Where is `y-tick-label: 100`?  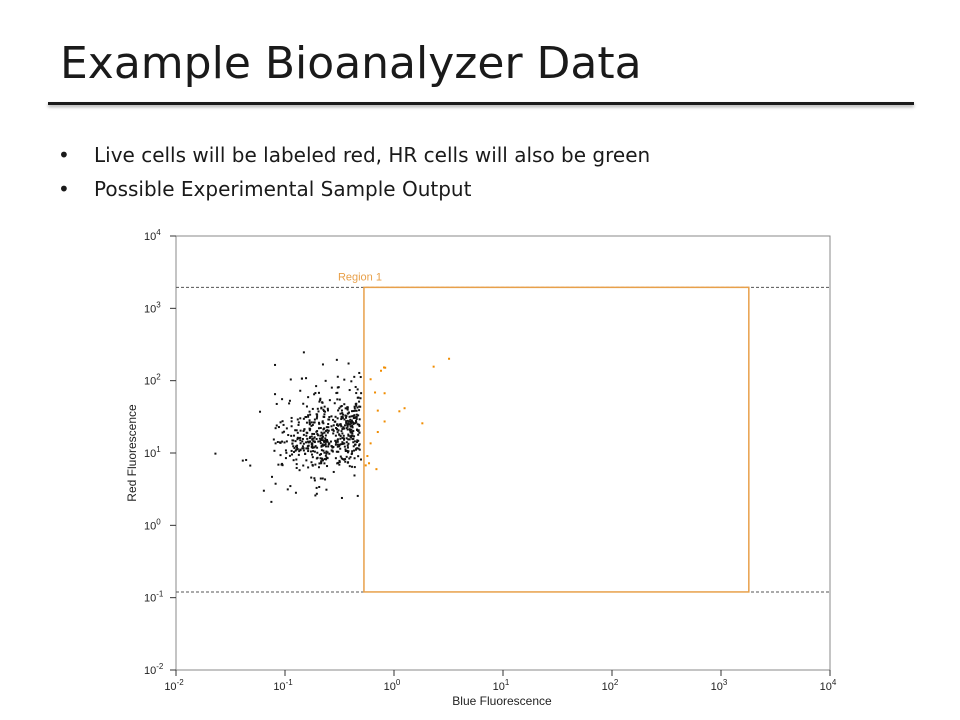
y-tick-label: 100 is located at coordinates (152, 524).